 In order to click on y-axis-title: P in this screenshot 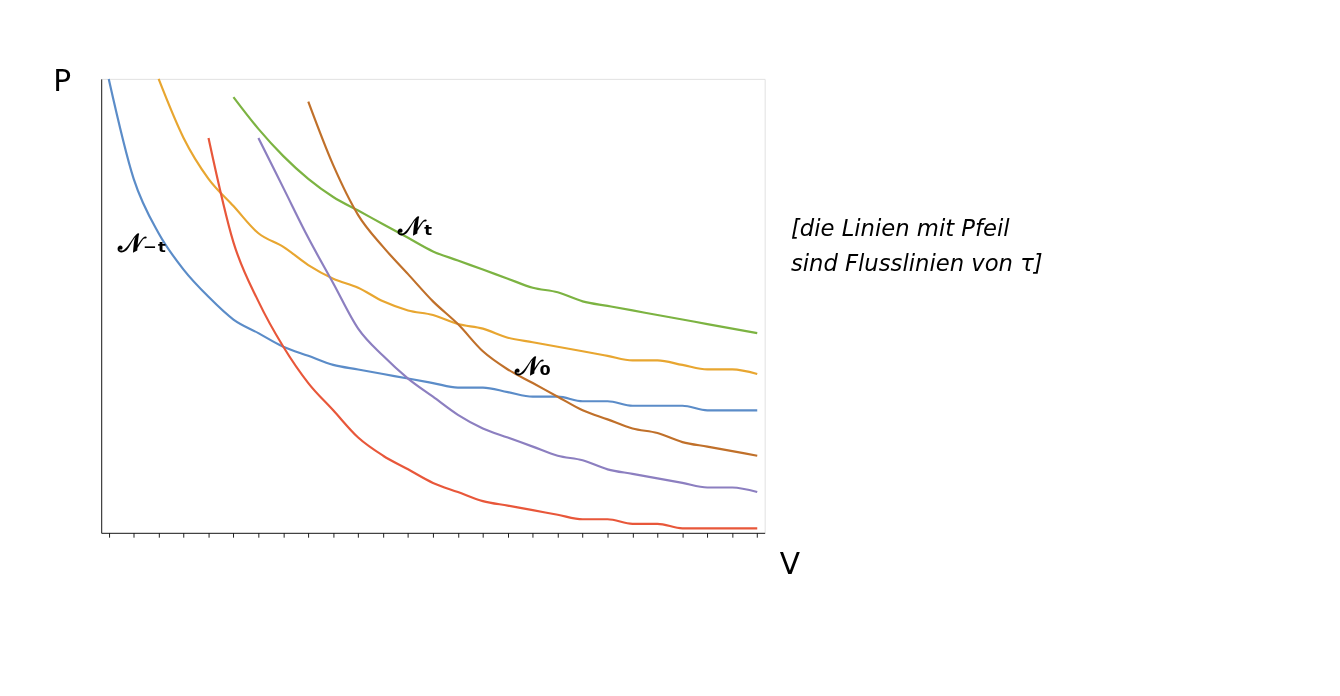, I will do `click(62, 80)`.